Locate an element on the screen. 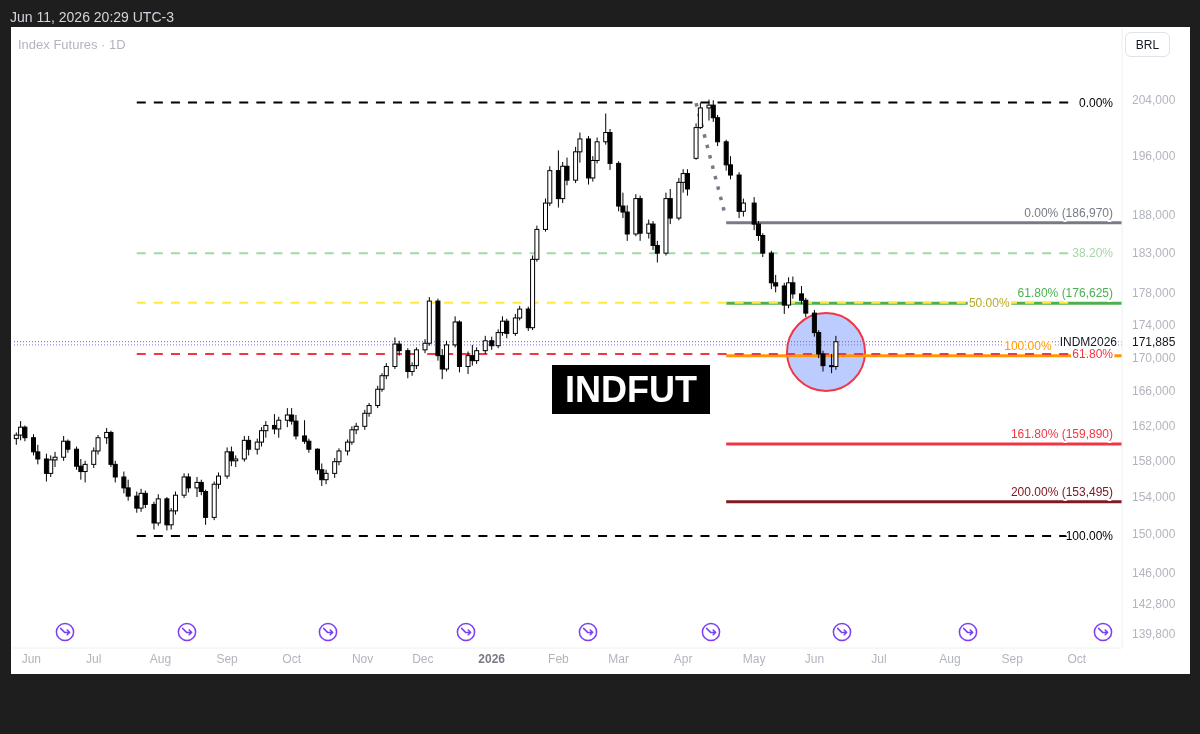 Image resolution: width=1200 pixels, height=734 pixels. text: Index Futures · 1D is located at coordinates (72, 44).